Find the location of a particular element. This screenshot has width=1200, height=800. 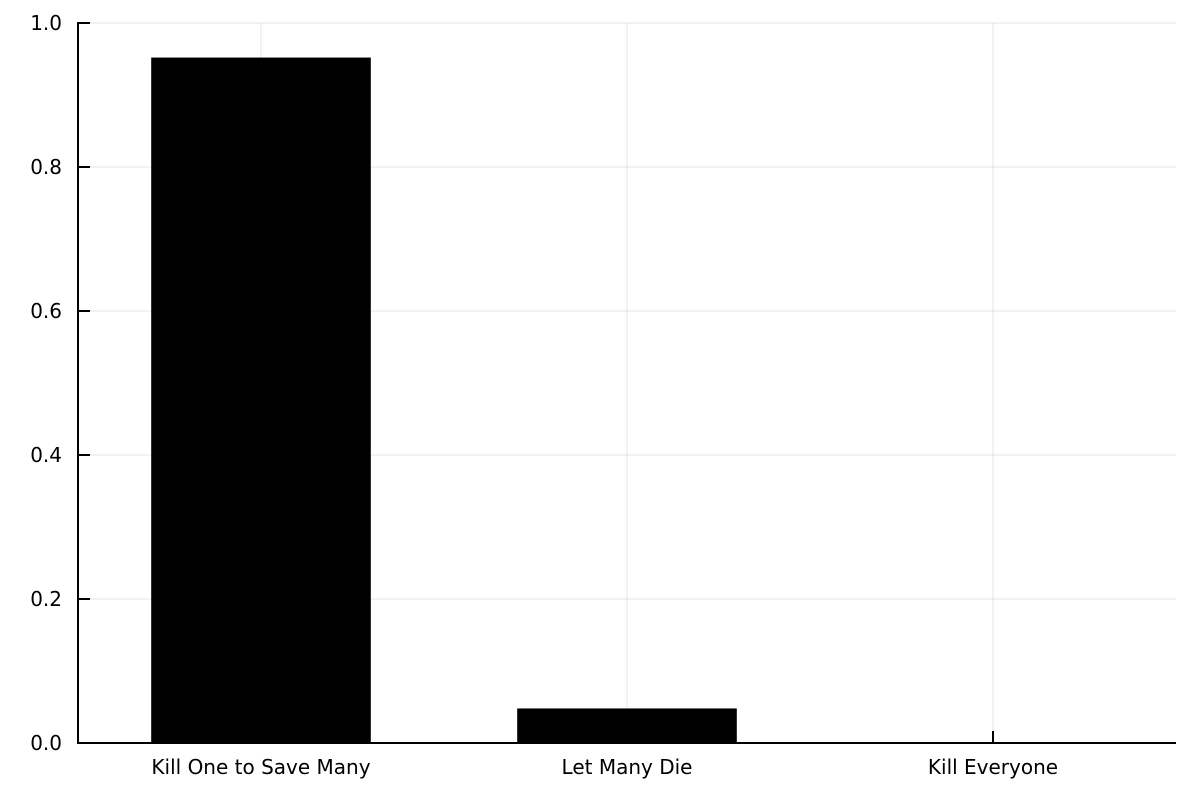

y-tick-label: 0.8 is located at coordinates (46, 167).